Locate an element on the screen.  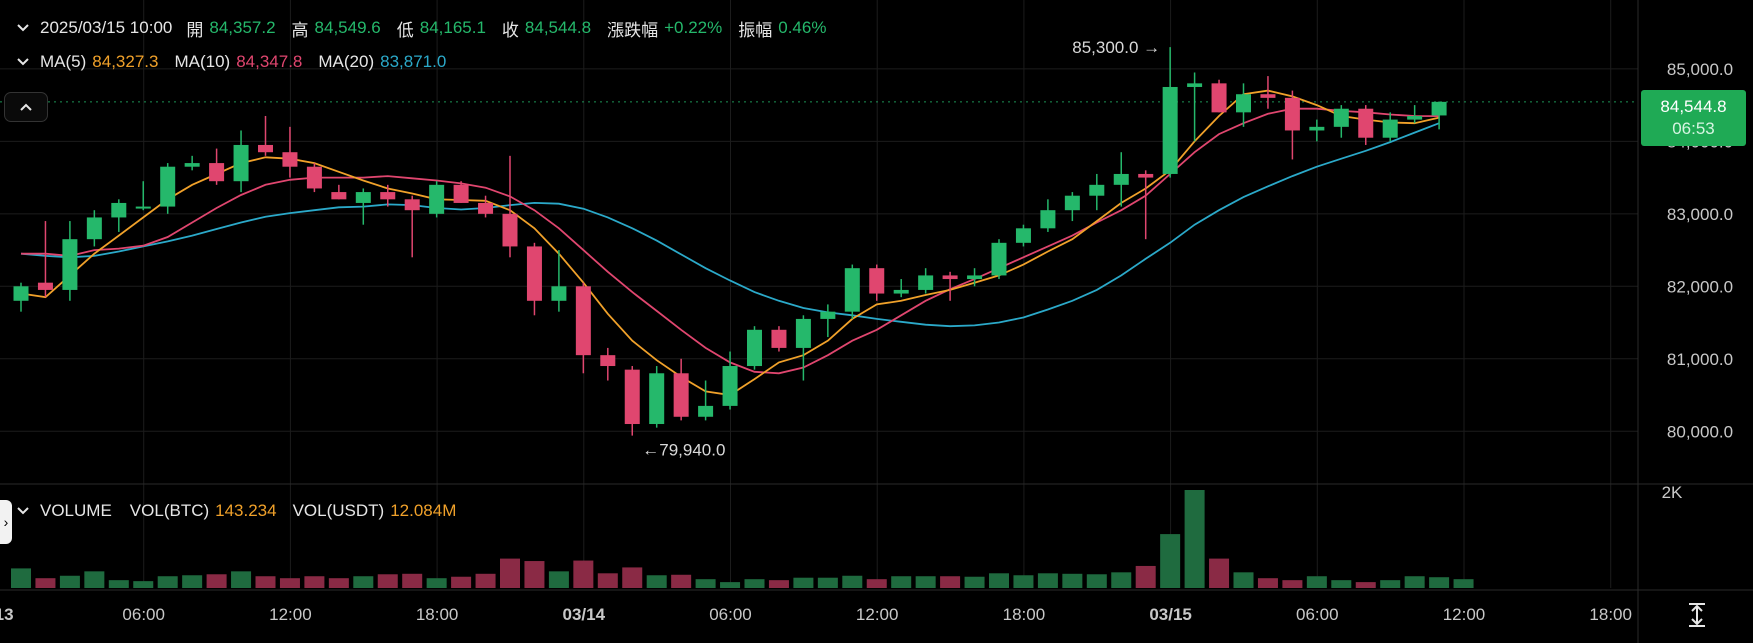
current-price-tag: 84,544.8 06:53 is located at coordinates (1693, 118).